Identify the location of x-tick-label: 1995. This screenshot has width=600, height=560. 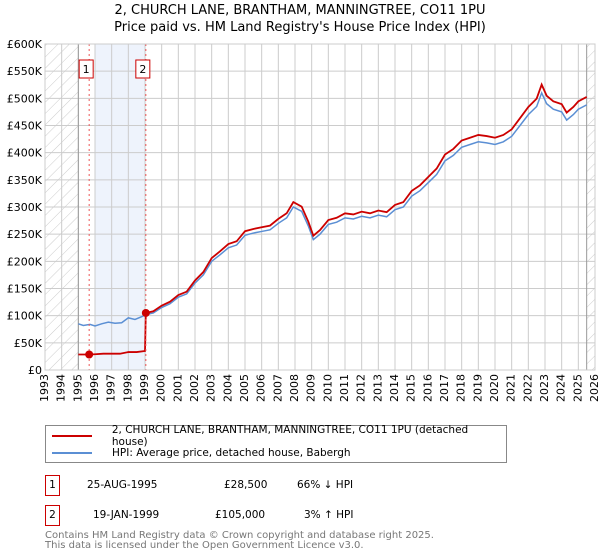
(77, 388).